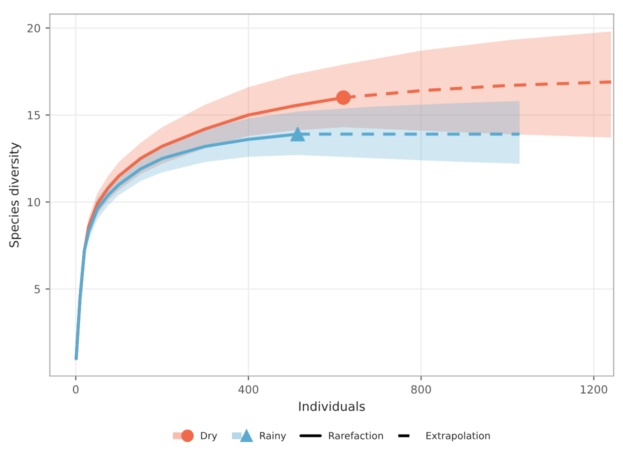  I want to click on y-tick-label: 10, so click(34, 202).